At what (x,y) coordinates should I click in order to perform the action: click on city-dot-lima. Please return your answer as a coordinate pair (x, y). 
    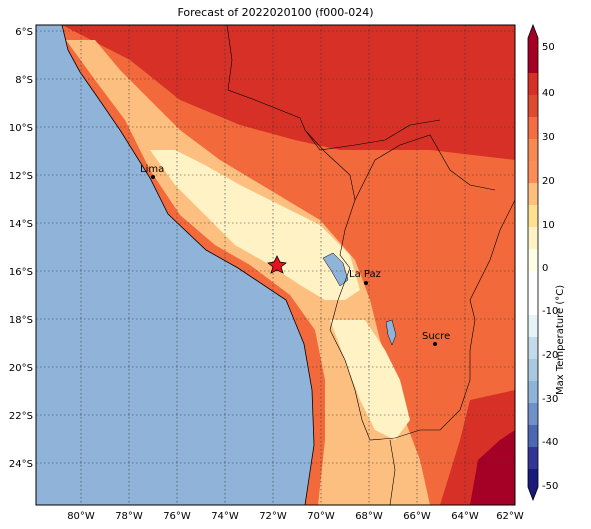
    Looking at the image, I should click on (153, 177).